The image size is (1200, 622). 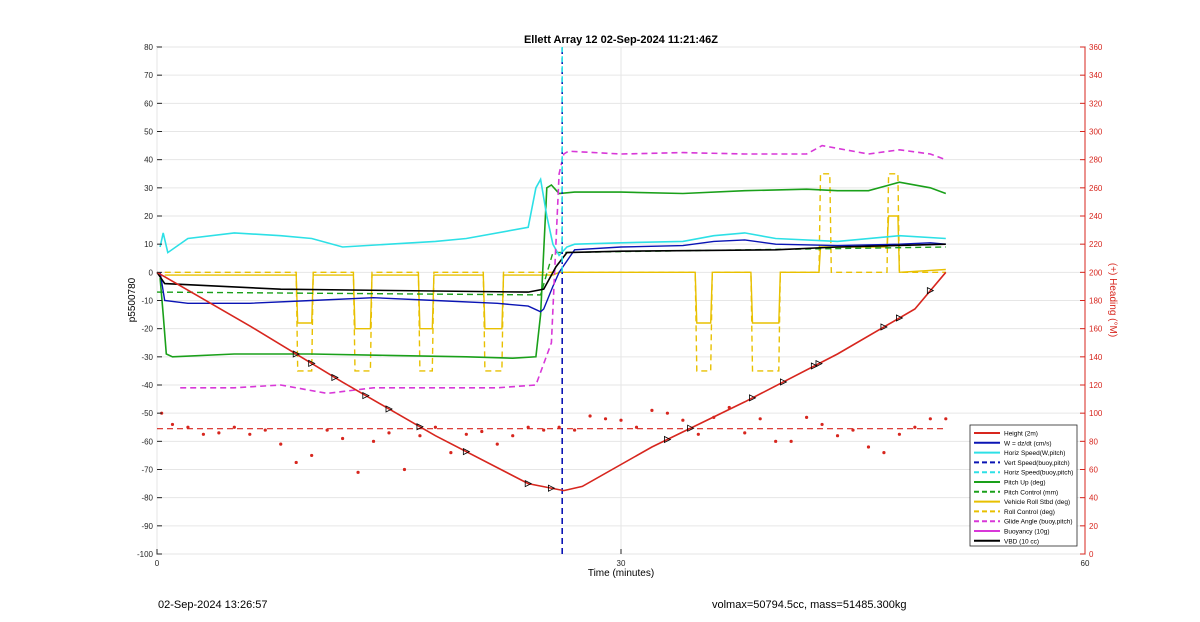 I want to click on footer-vehicle-info: volmax=50794.5cc, mass=51485.300kg, so click(x=809, y=605).